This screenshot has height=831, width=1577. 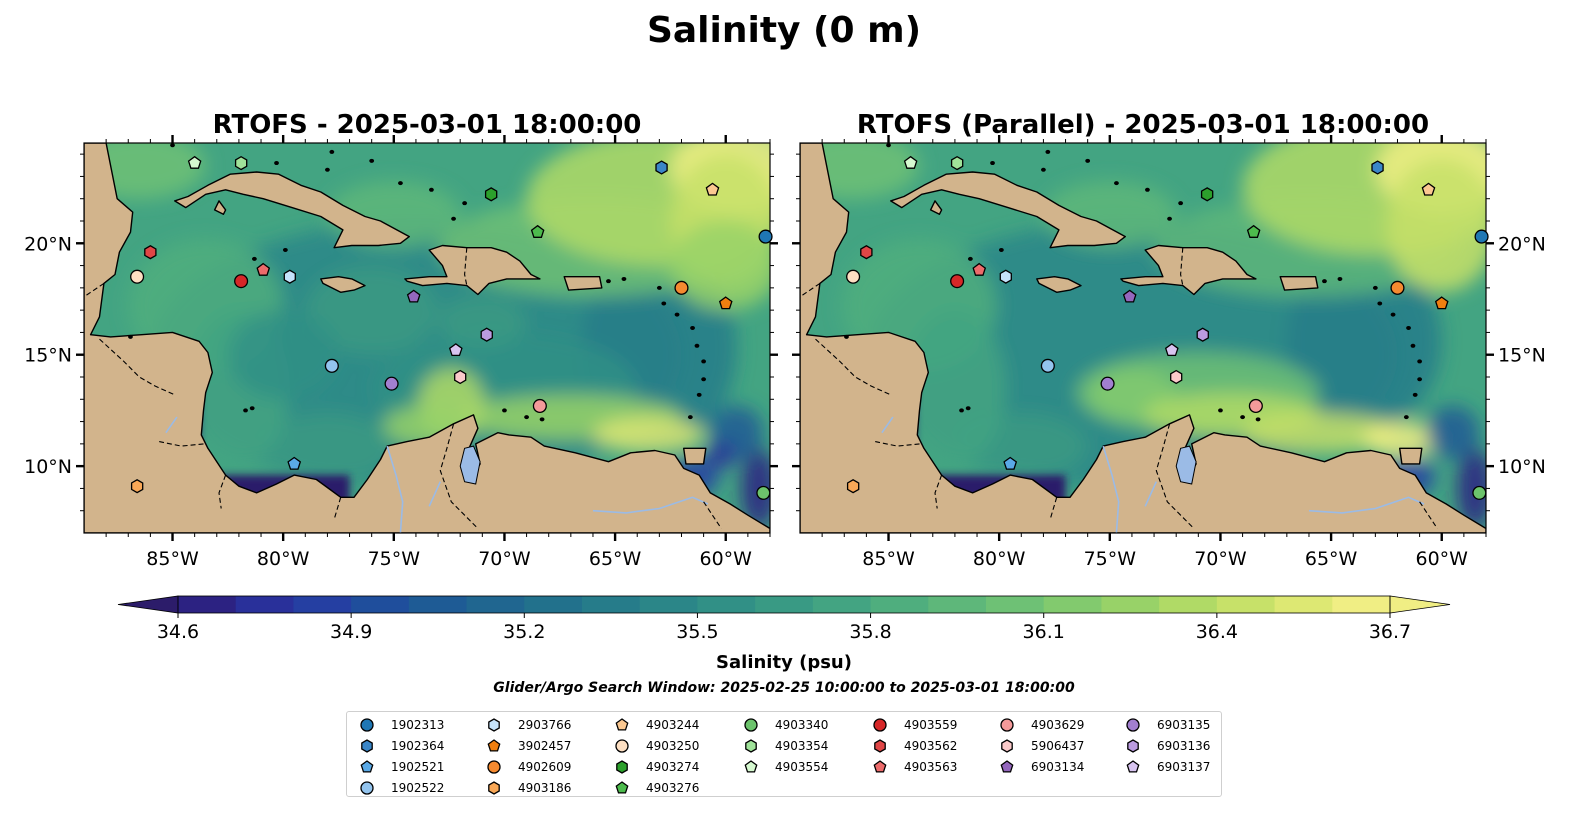 What do you see at coordinates (931, 724) in the screenshot?
I see `legend-label: 4903559` at bounding box center [931, 724].